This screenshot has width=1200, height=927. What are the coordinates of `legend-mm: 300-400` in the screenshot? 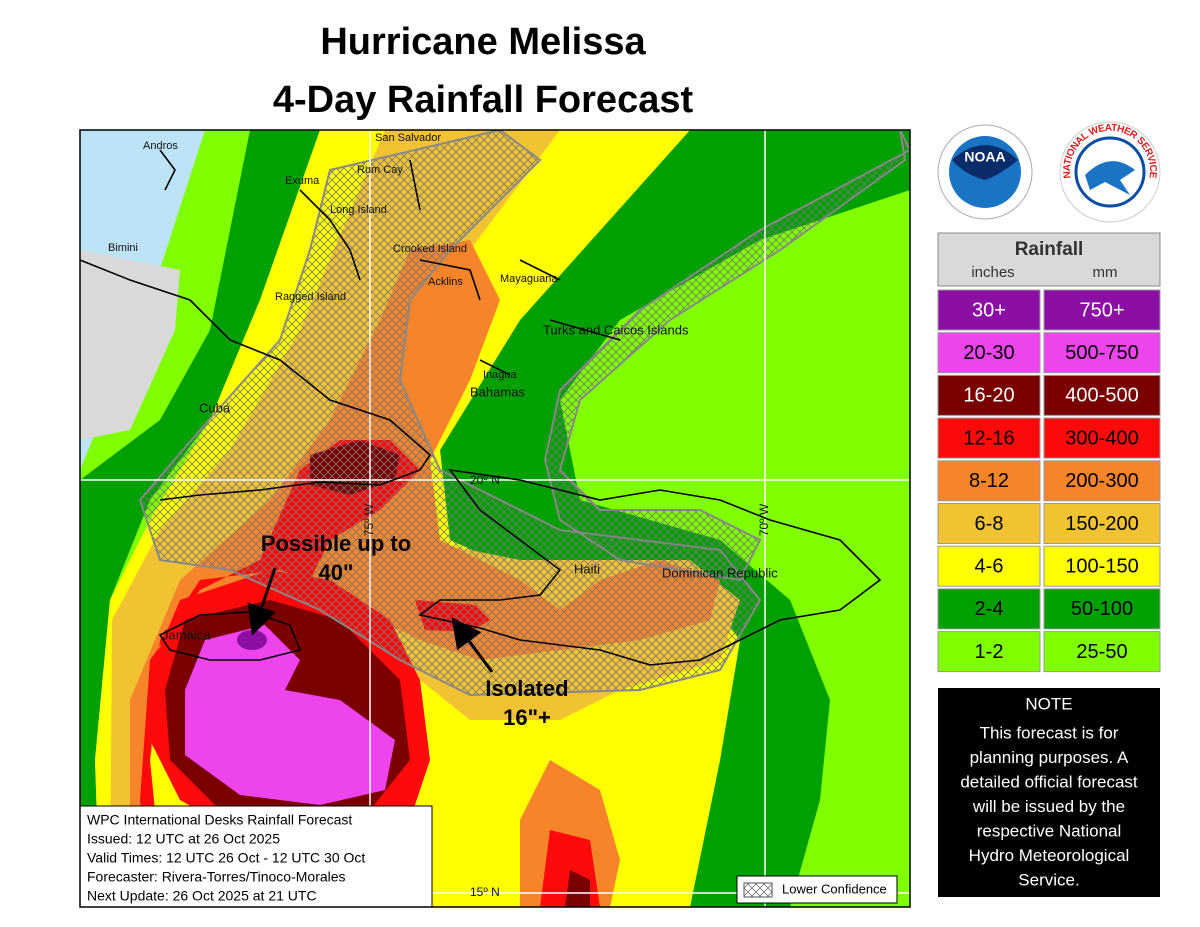 It's located at (1101, 438).